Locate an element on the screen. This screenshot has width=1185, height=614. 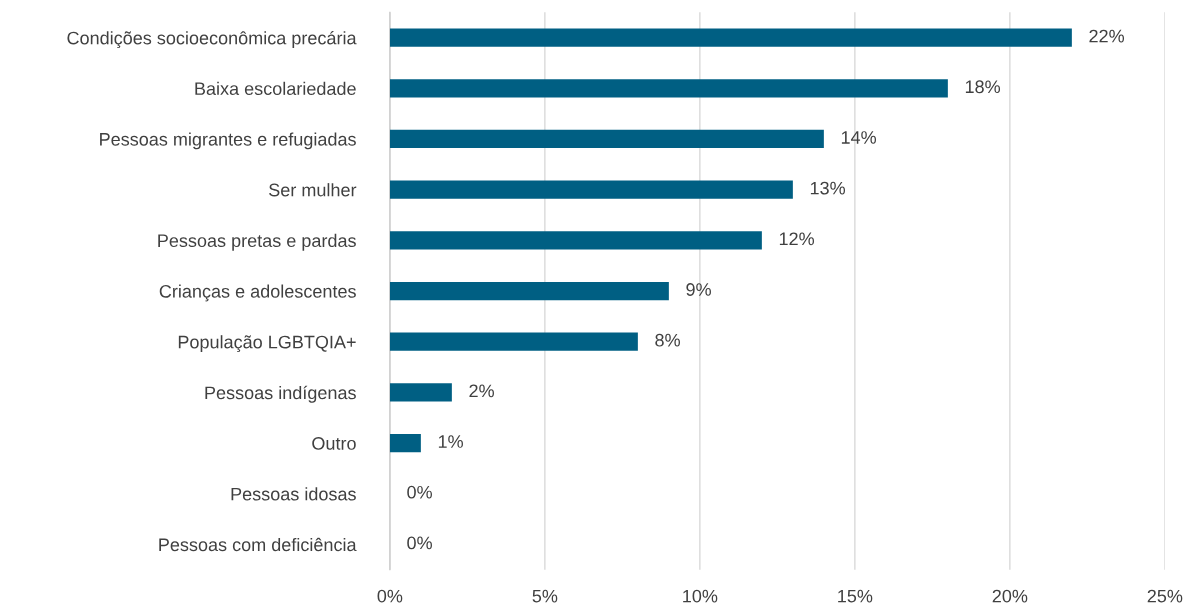
data-label: 2% is located at coordinates (481, 391).